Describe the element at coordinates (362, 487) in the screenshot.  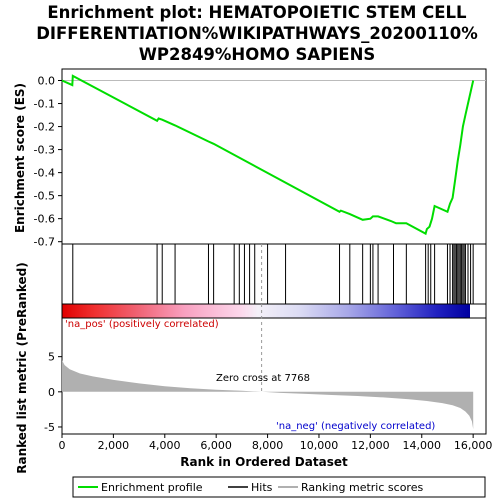
I see `legend-ranking-metric: Ranking metric scores` at that location.